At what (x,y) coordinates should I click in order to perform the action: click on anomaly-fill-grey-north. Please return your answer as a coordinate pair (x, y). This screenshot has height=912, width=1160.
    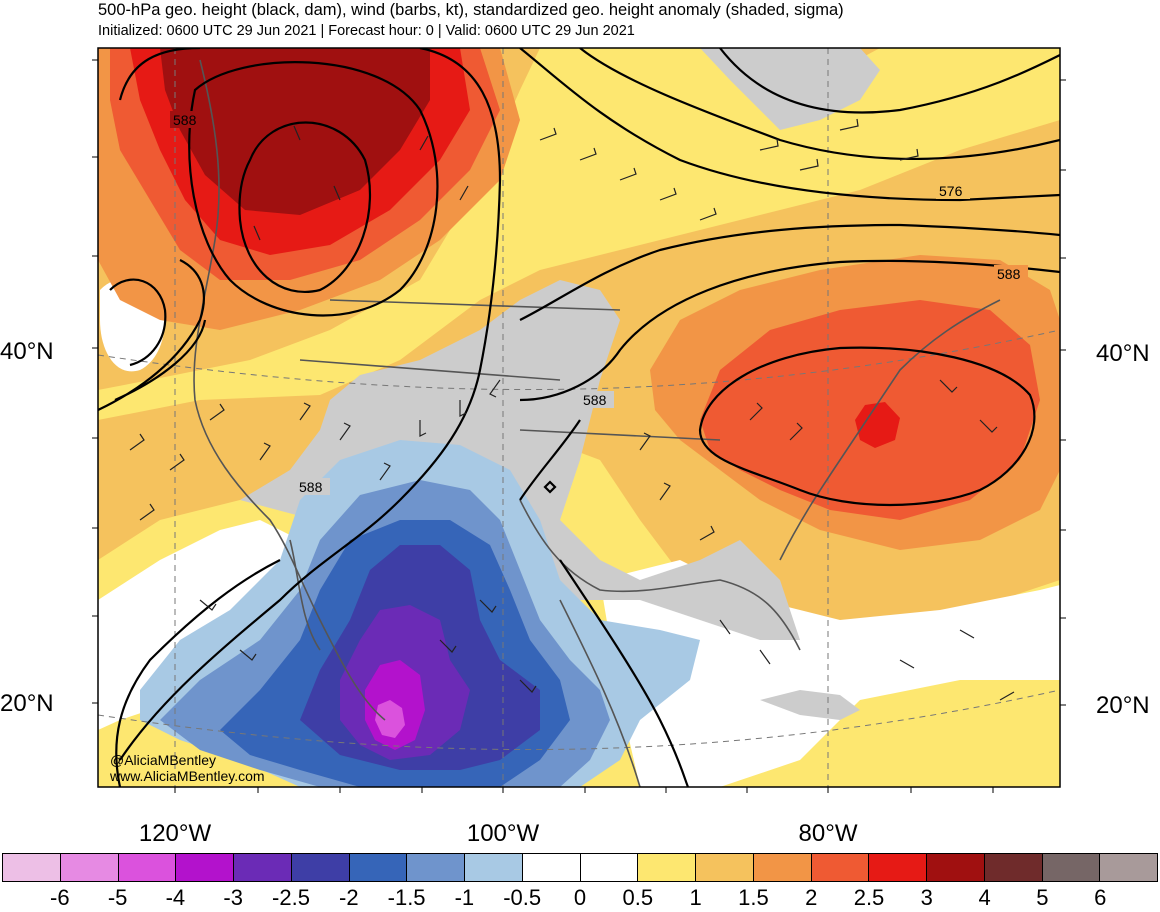
    Looking at the image, I should click on (790, 89).